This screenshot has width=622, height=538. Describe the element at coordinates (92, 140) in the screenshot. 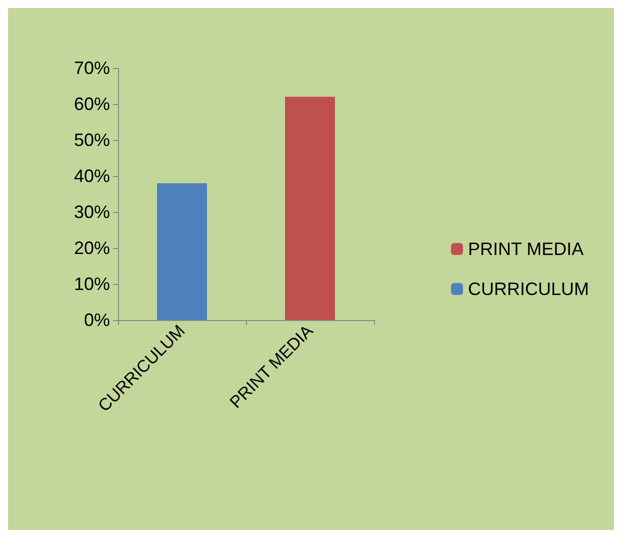

I see `y-tick-label: 50%` at that location.